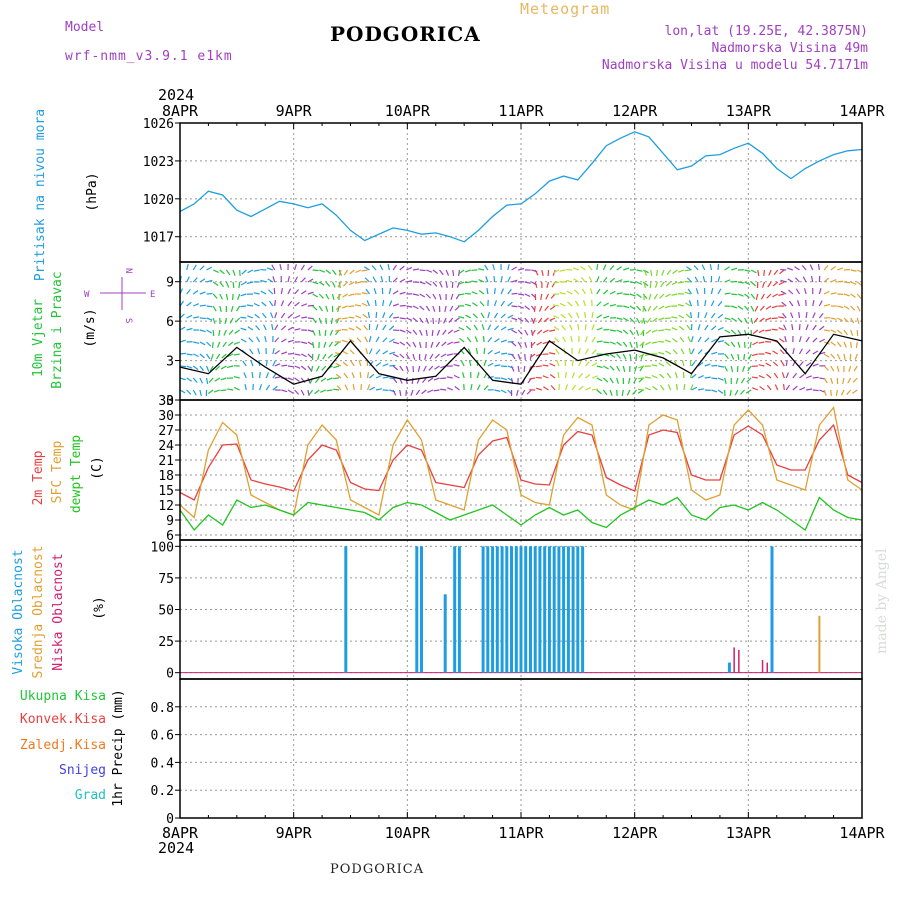  Describe the element at coordinates (128, 320) in the screenshot. I see `compass-s: S` at that location.